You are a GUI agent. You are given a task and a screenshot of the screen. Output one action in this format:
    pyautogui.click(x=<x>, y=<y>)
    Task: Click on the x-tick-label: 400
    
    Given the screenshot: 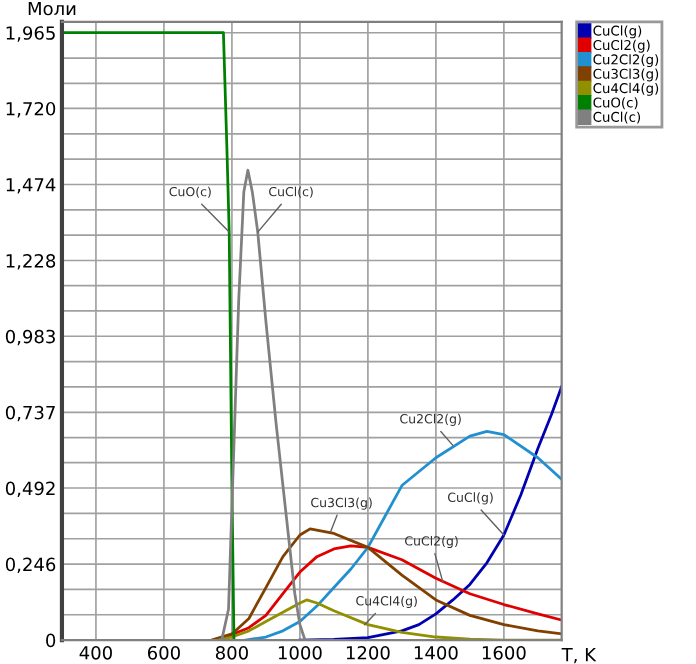 What is the action you would take?
    pyautogui.click(x=95, y=652)
    